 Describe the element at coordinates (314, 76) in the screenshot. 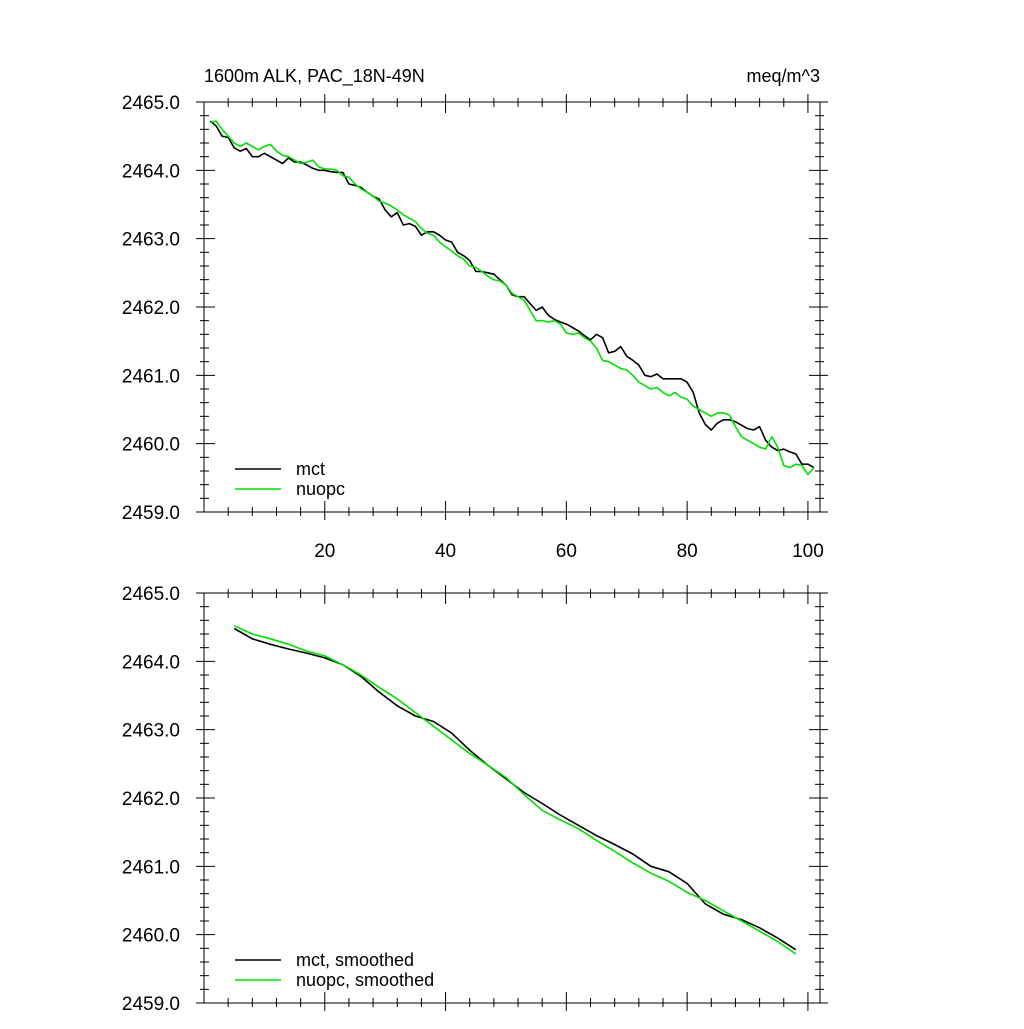

I see `chart-title: 1600m ALK, PAC_18N-49N` at that location.